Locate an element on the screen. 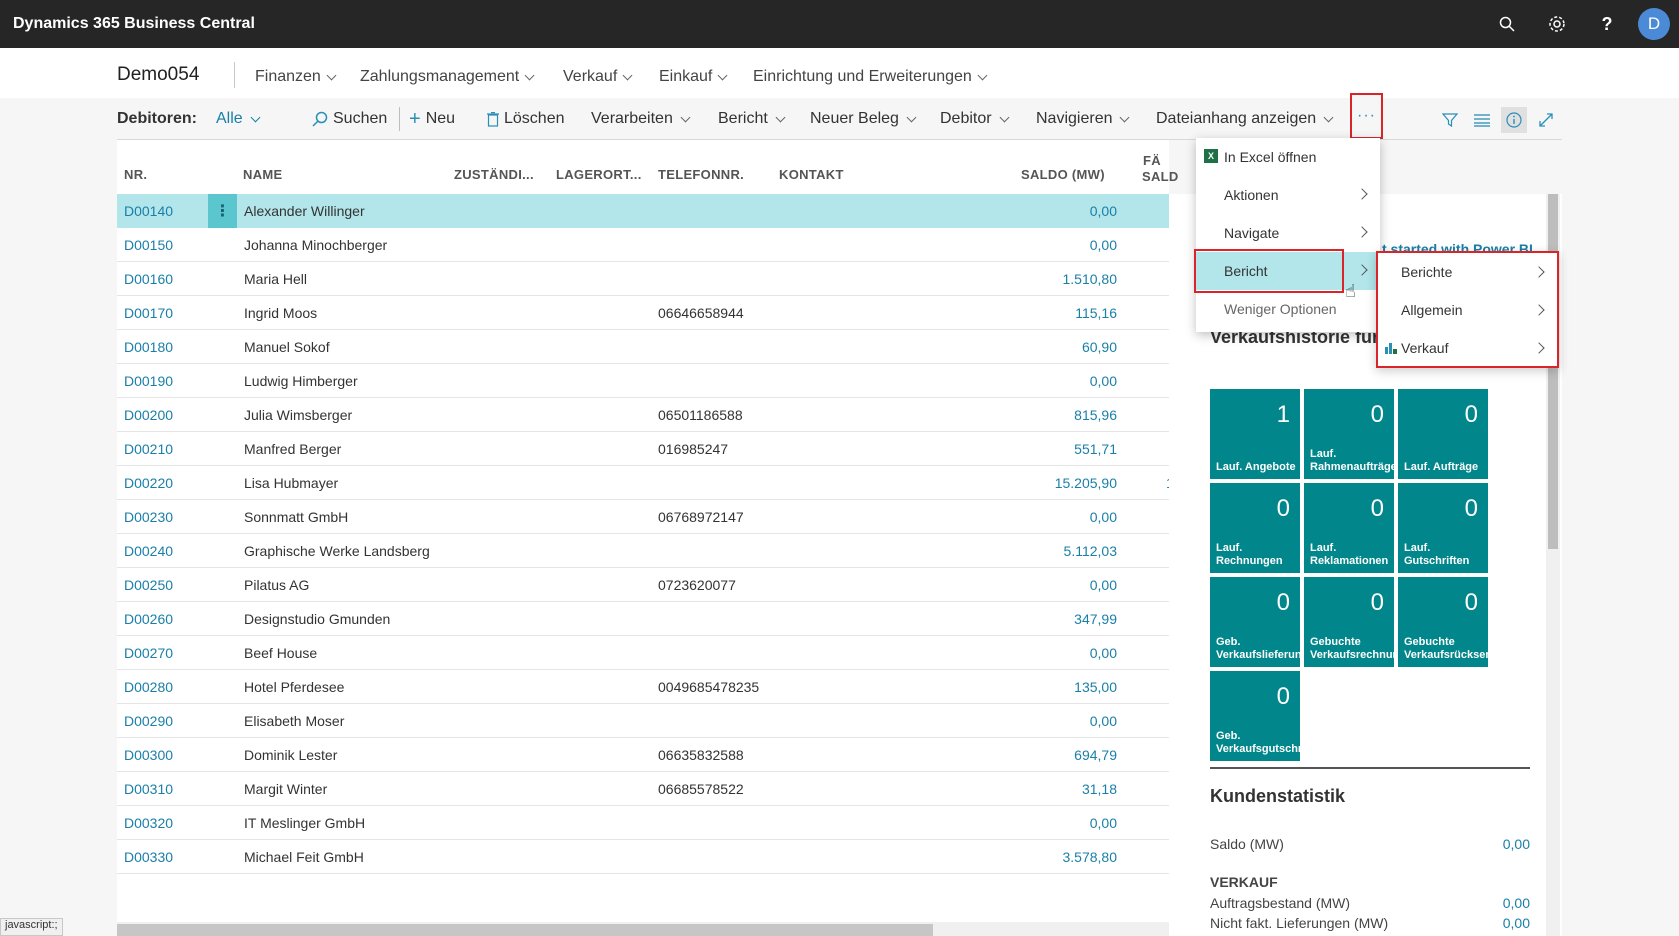 Image resolution: width=1679 pixels, height=936 pixels. filter-dropdown: Alle is located at coordinates (238, 119).